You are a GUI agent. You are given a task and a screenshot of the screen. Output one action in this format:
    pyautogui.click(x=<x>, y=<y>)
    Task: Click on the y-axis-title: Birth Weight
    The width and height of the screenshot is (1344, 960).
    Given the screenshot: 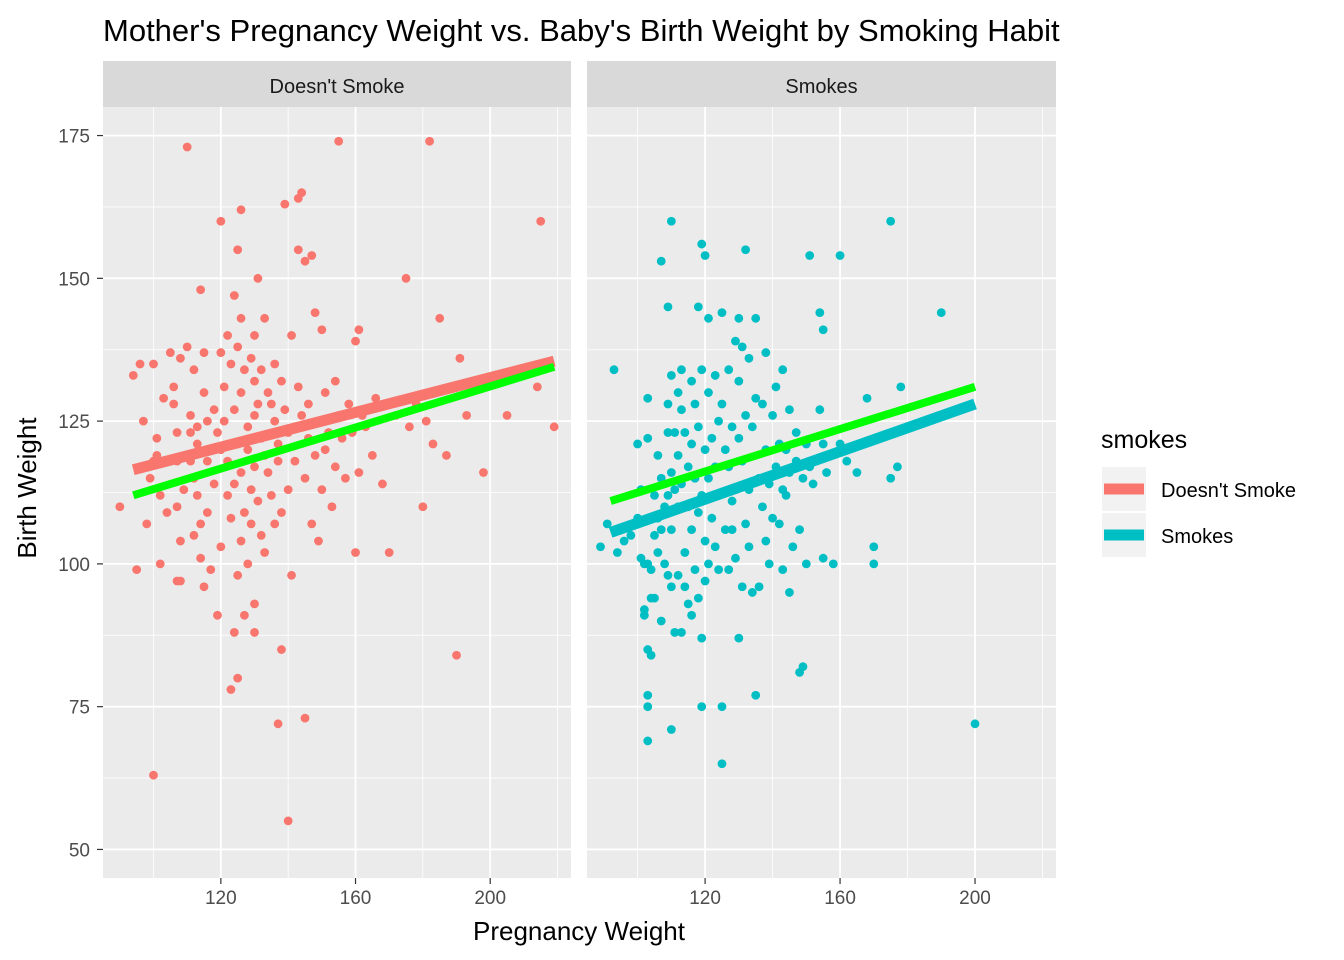 What is the action you would take?
    pyautogui.click(x=27, y=488)
    